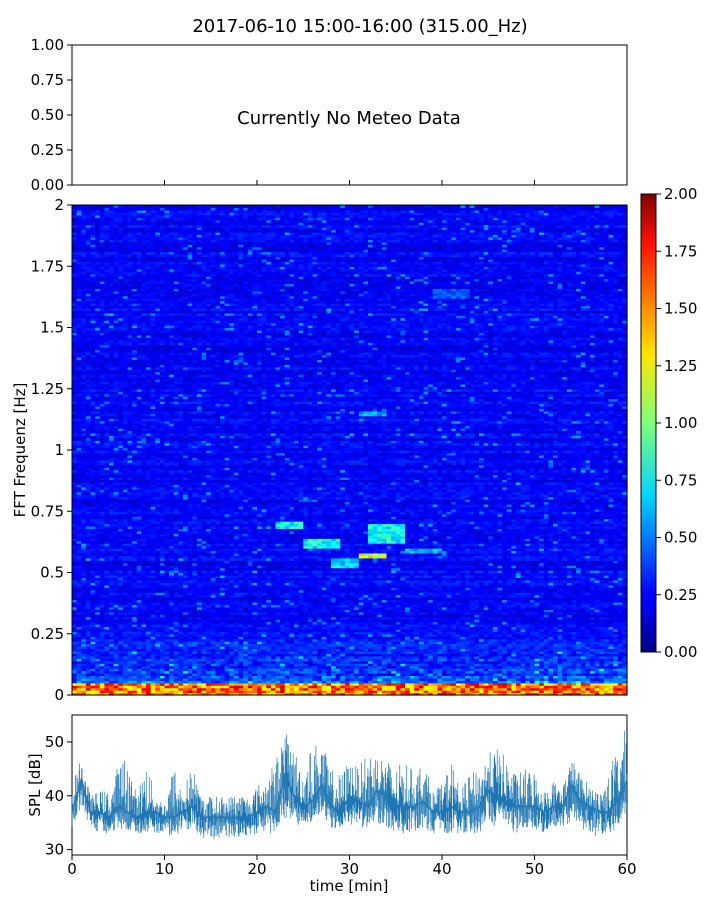 This screenshot has height=900, width=720. What do you see at coordinates (47, 185) in the screenshot?
I see `y-tick-label: 0.00` at bounding box center [47, 185].